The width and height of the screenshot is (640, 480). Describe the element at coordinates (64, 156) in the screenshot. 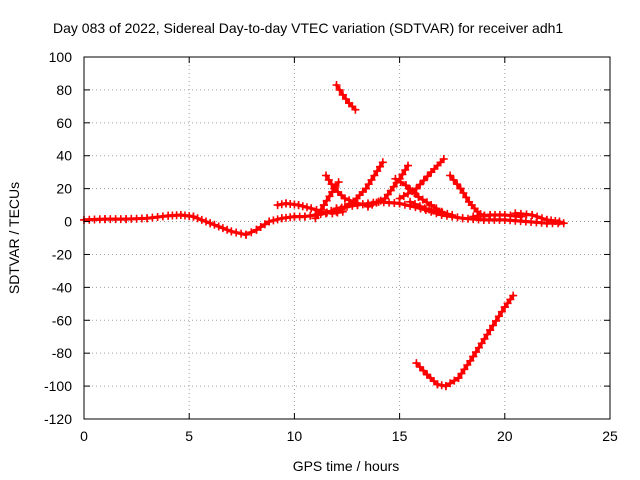

I see `y-tick-label: 40` at that location.